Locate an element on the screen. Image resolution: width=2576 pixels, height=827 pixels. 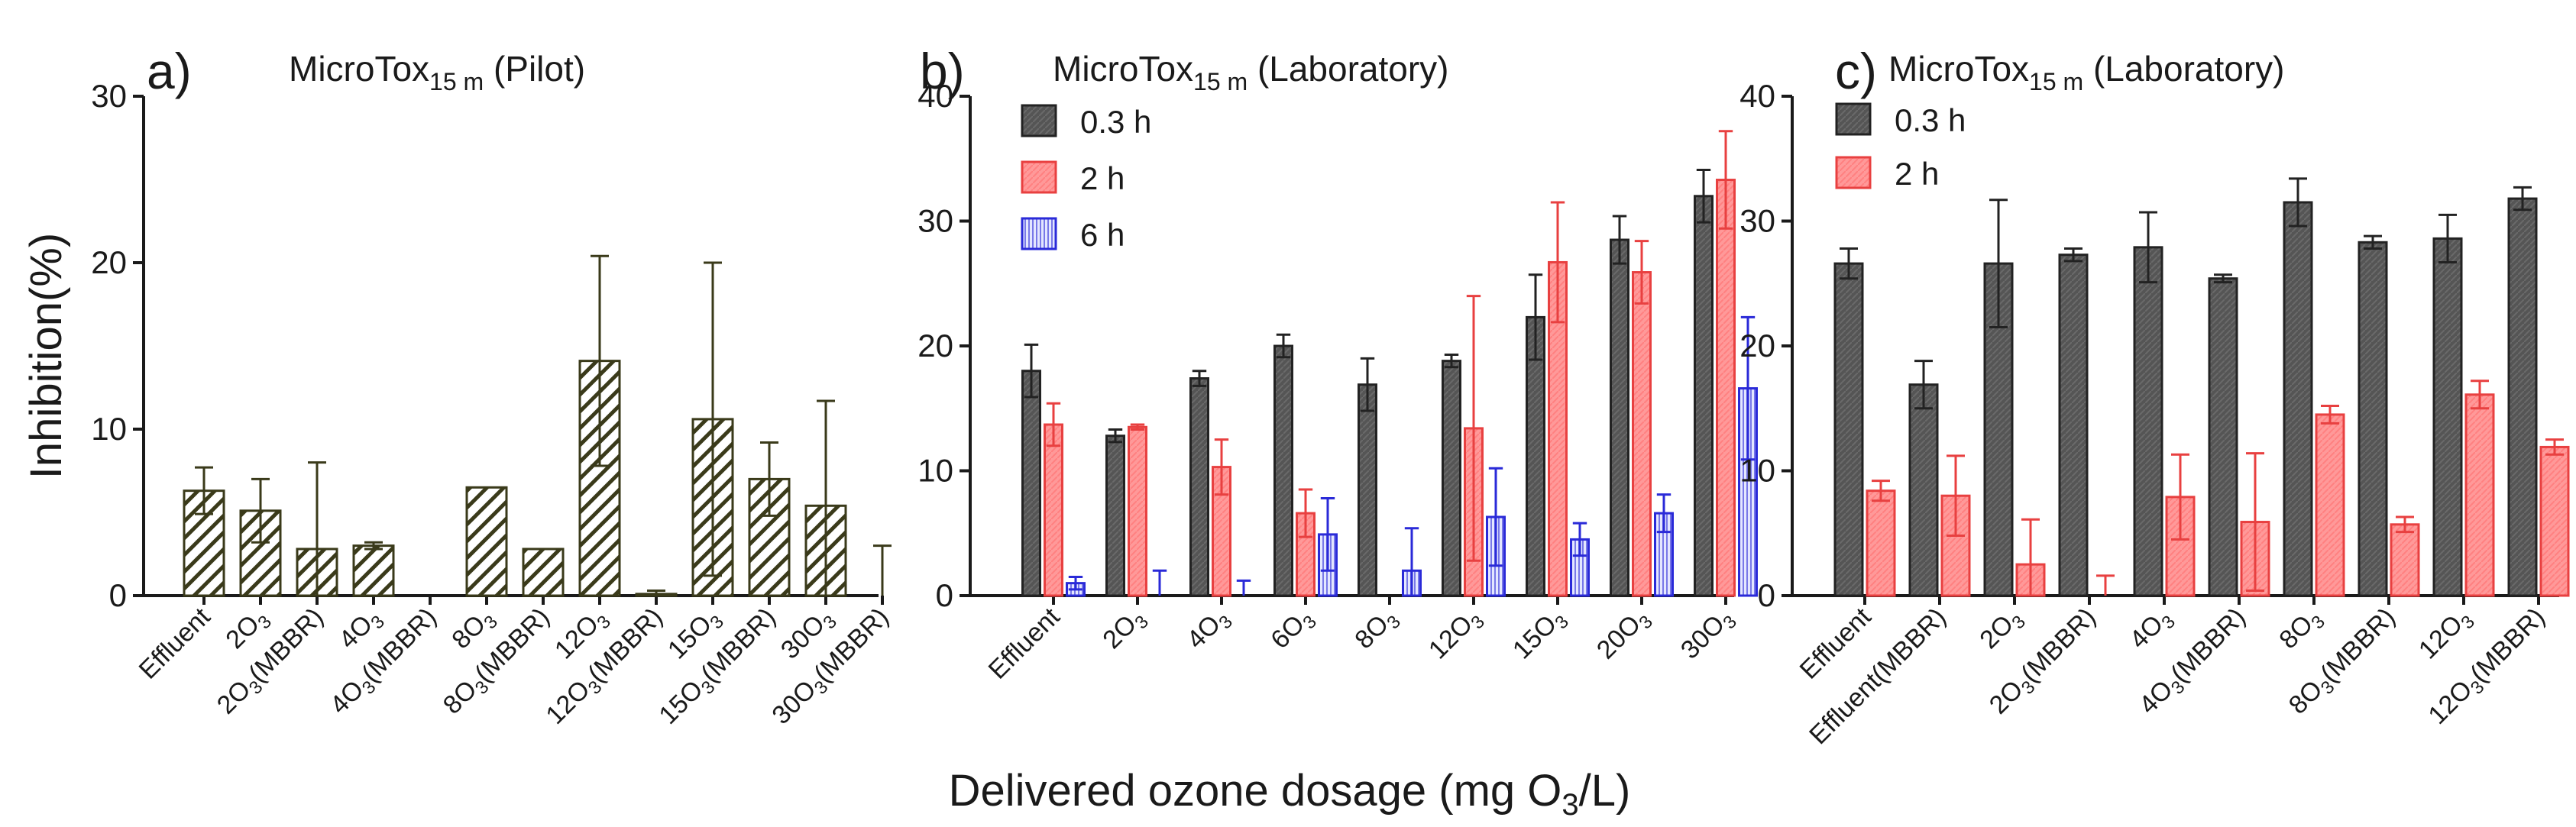
panel-c-title-sub: 15 m is located at coordinates (2056, 81).